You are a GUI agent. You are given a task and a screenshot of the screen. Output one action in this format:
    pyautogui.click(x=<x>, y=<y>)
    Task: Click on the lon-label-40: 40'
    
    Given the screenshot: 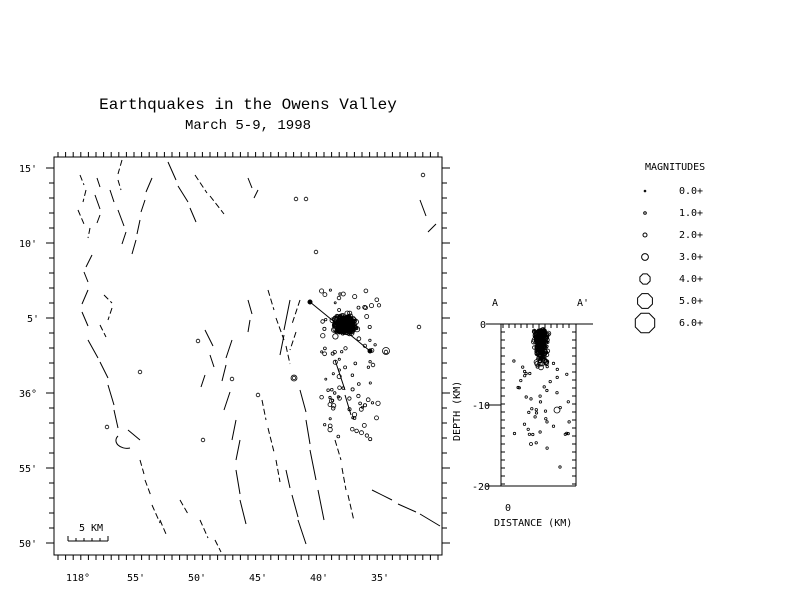 What is the action you would take?
    pyautogui.click(x=319, y=578)
    